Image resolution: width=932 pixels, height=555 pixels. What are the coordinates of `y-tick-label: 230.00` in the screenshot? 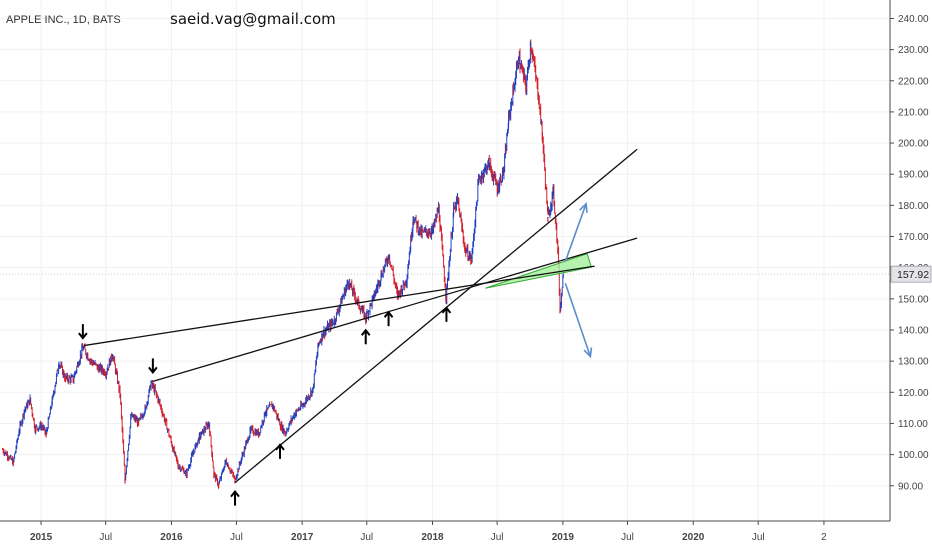 It's located at (913, 50).